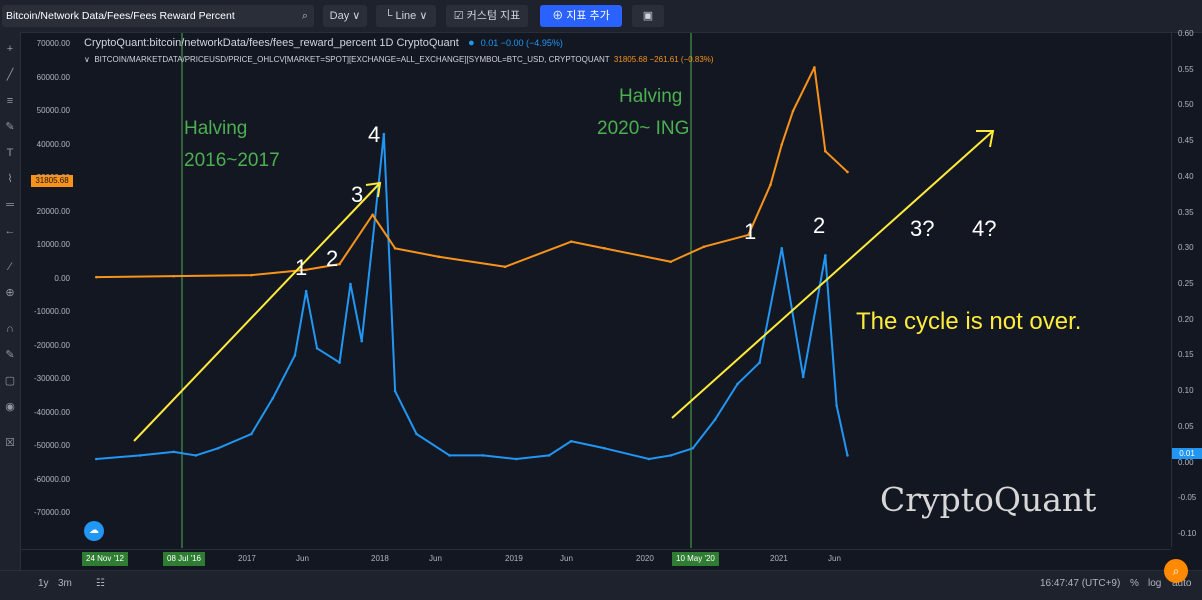 Image resolution: width=1202 pixels, height=600 pixels. Describe the element at coordinates (51, 412) in the screenshot. I see `left-axis-tick-label: -40000.00` at that location.